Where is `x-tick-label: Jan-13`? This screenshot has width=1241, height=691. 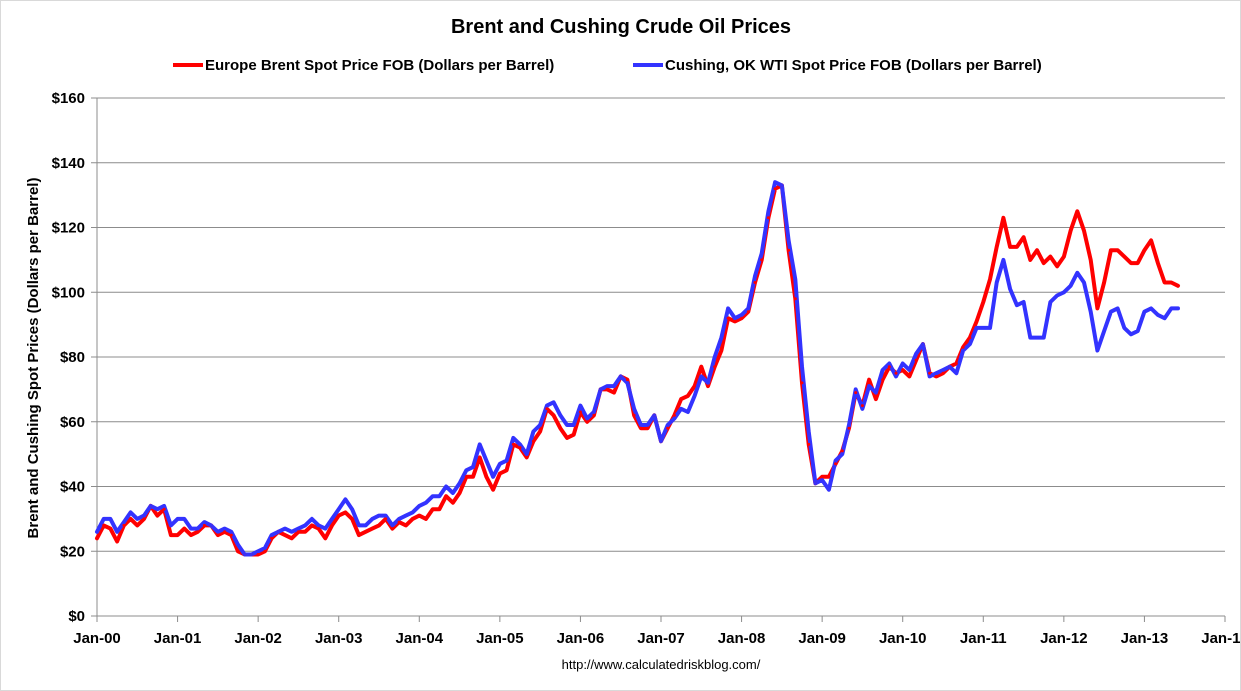 x-tick-label: Jan-13 is located at coordinates (1145, 638).